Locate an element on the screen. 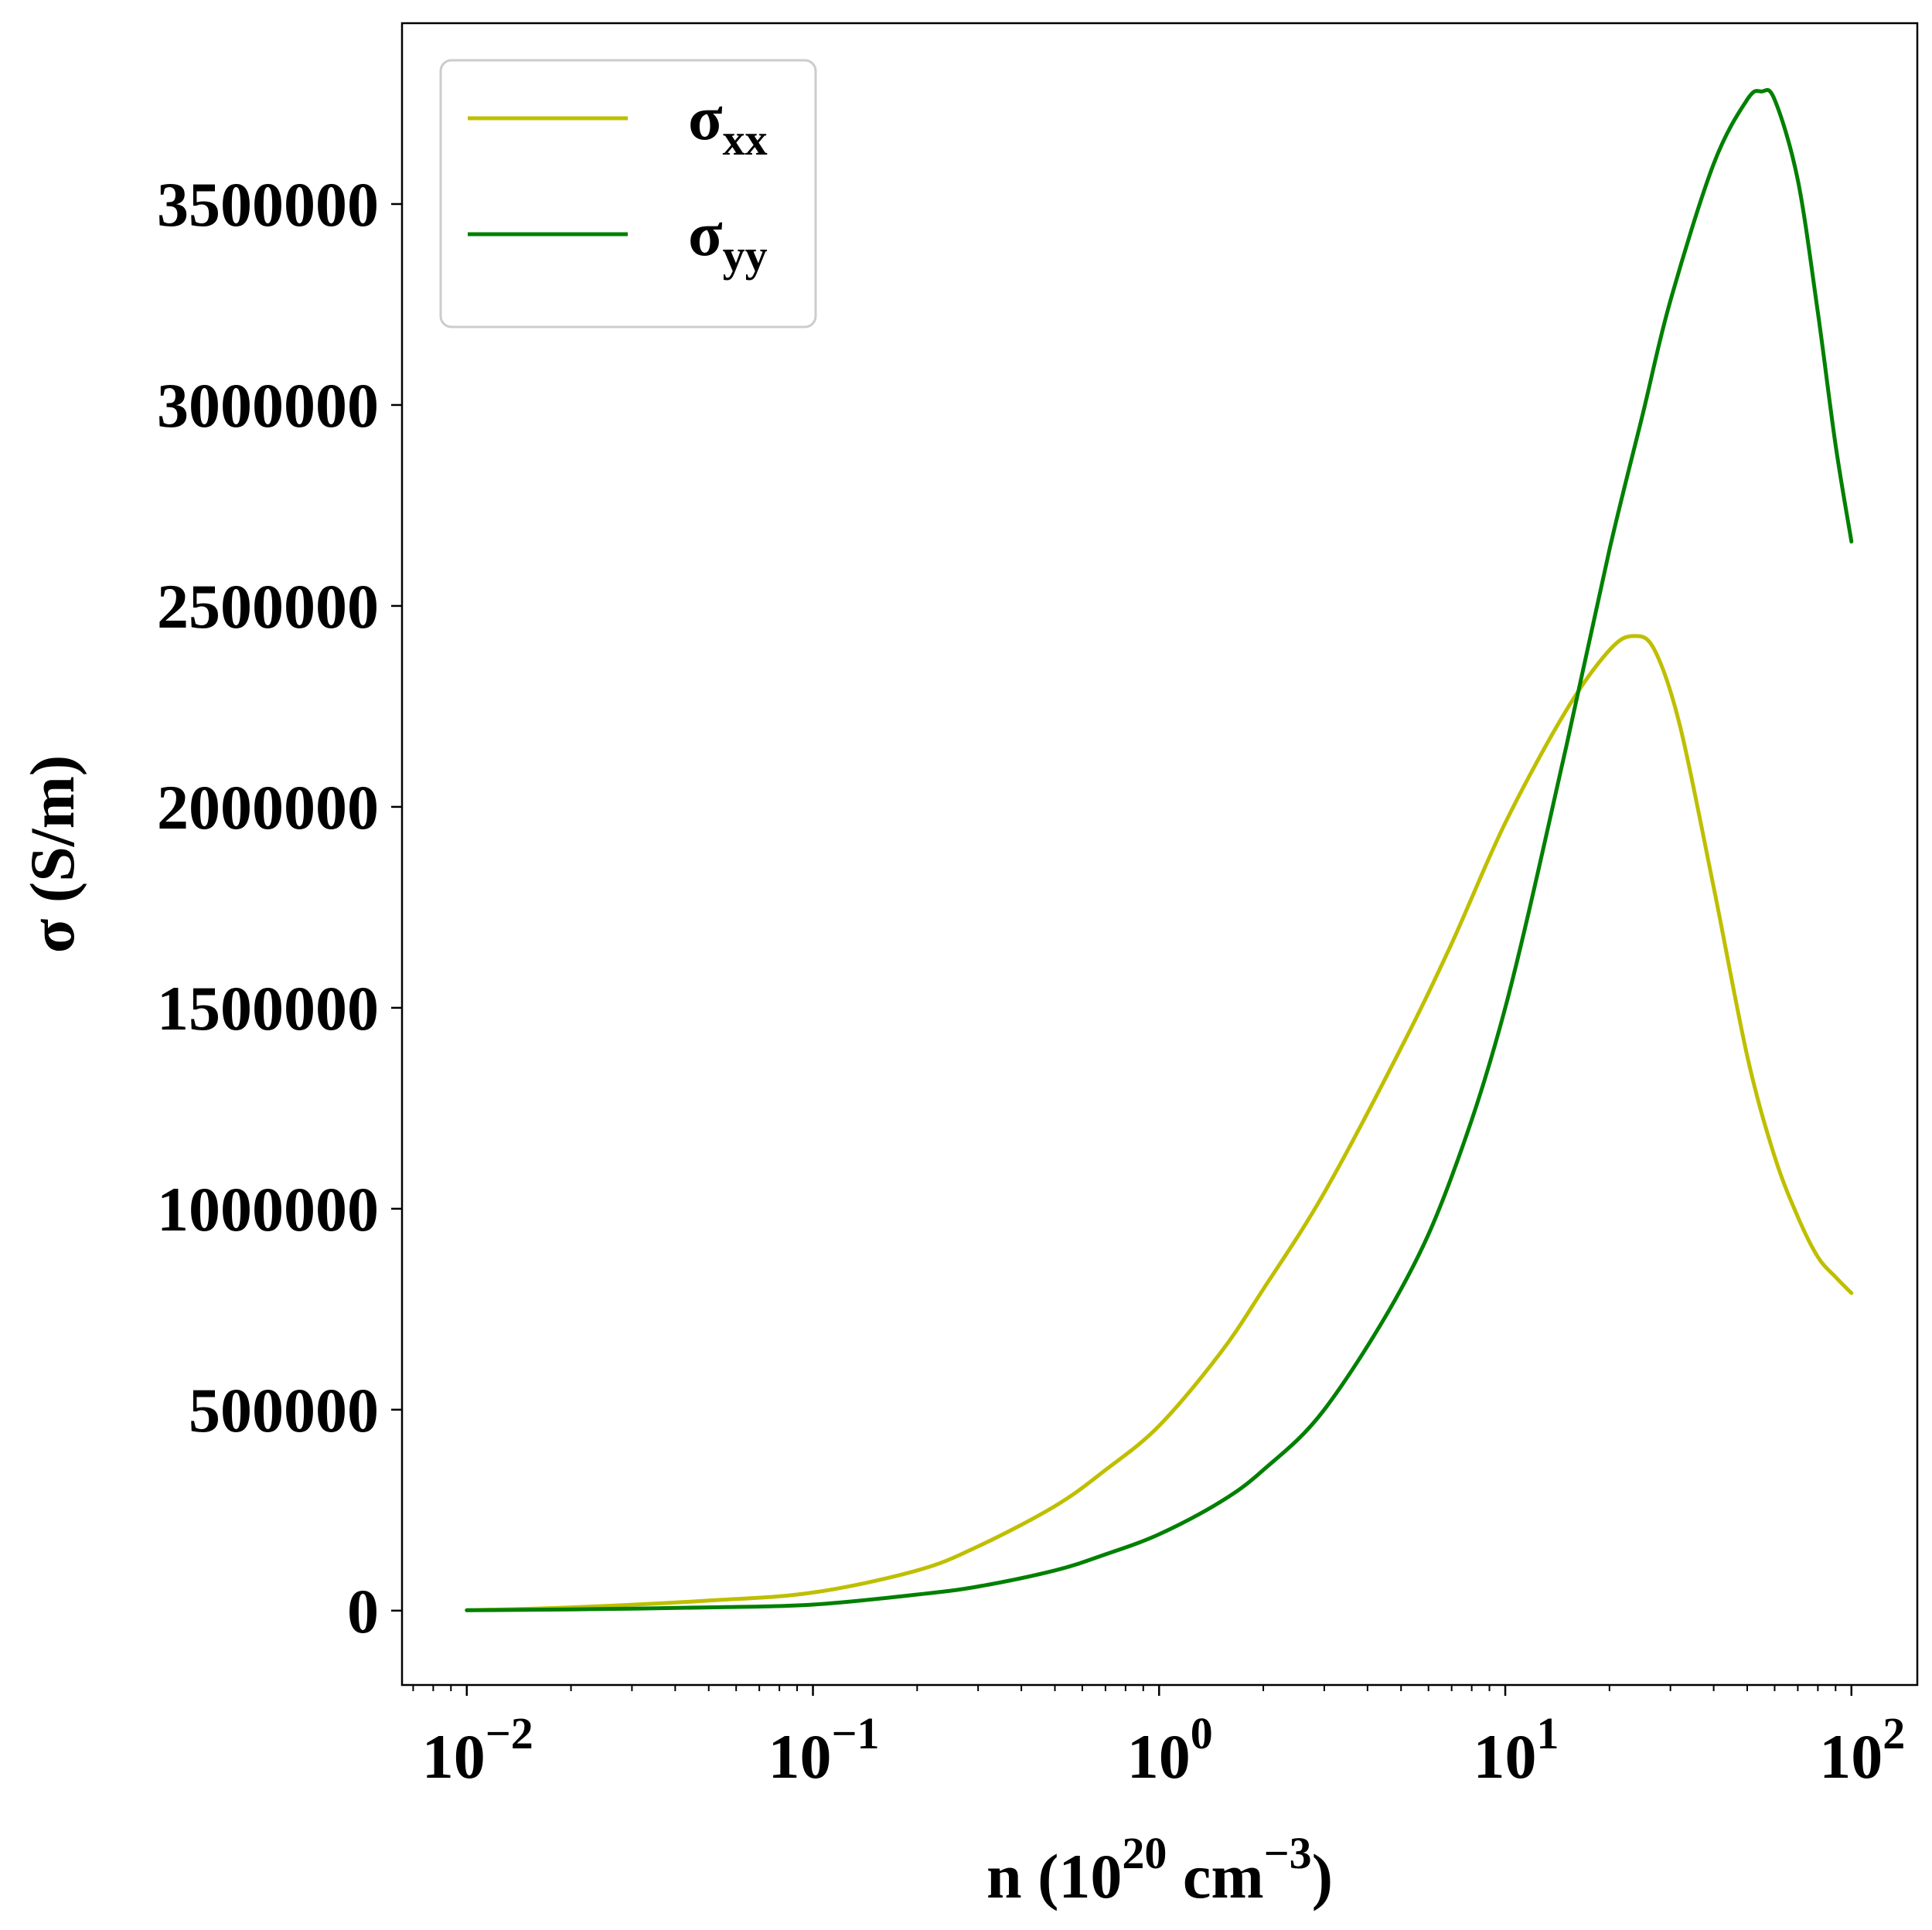 The width and height of the screenshot is (1932, 1930). x-tick-label-−1: 10⁻¹ is located at coordinates (824, 1750).